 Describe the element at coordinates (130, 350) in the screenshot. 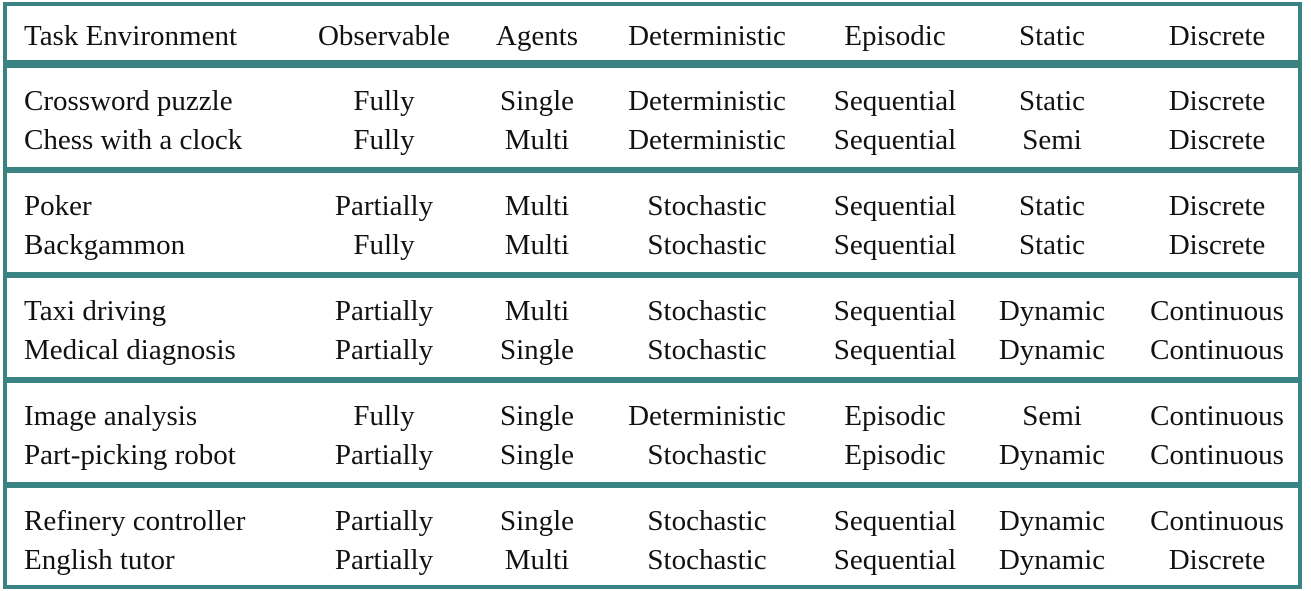

I see `cell-task-environment: Medical diagnosis` at that location.